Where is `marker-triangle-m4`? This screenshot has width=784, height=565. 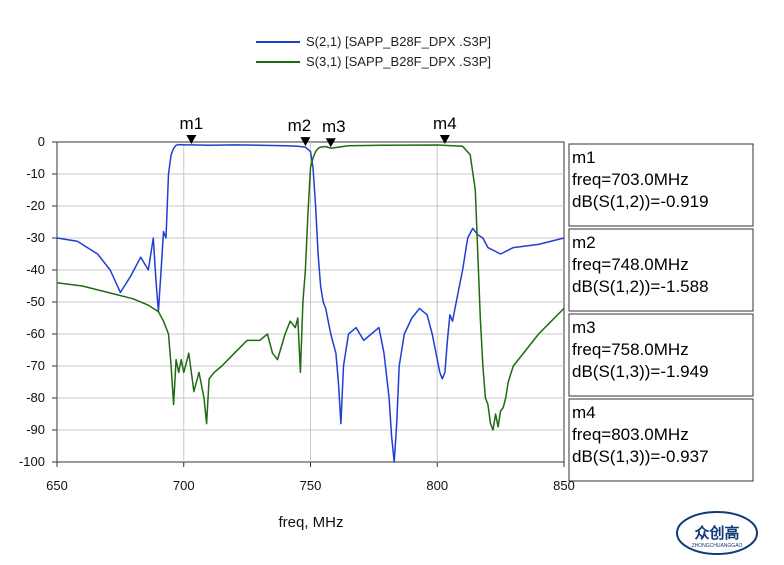
marker-triangle-m4 is located at coordinates (444, 139).